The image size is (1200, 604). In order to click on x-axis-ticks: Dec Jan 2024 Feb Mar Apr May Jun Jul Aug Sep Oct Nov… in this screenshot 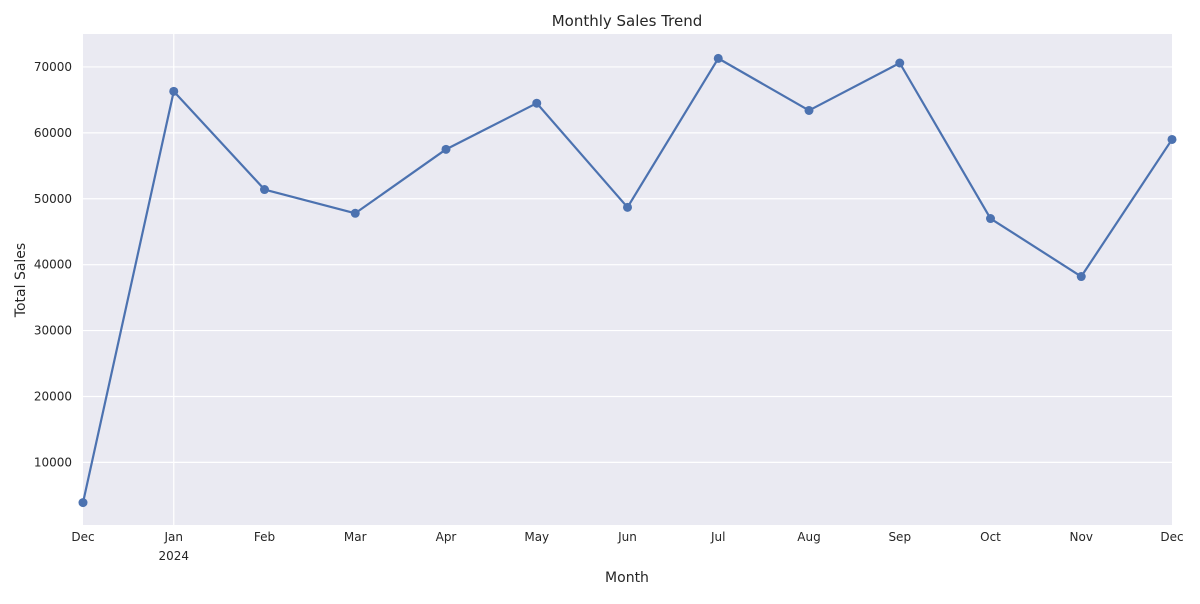, I will do `click(627, 546)`.